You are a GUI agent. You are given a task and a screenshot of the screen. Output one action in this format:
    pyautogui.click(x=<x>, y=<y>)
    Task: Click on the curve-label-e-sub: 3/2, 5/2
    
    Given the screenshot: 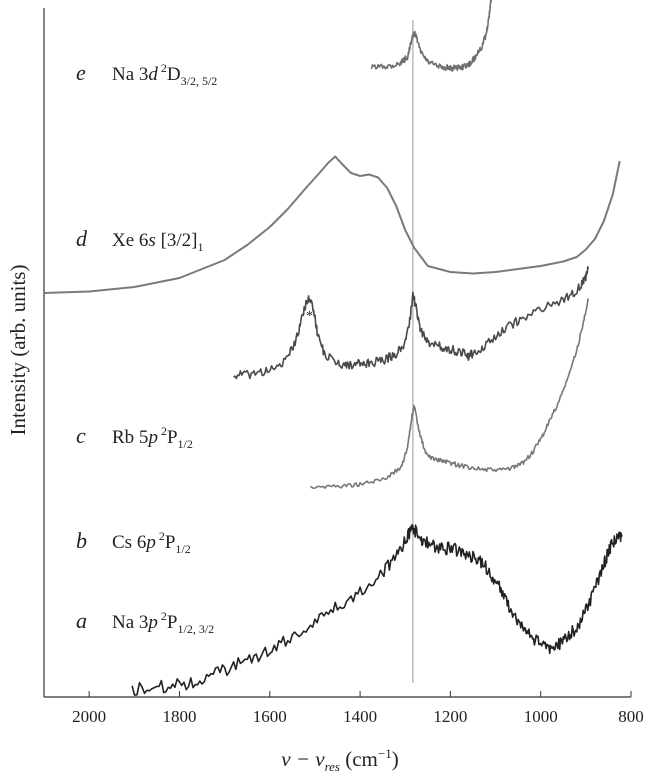 What is the action you would take?
    pyautogui.click(x=199, y=81)
    